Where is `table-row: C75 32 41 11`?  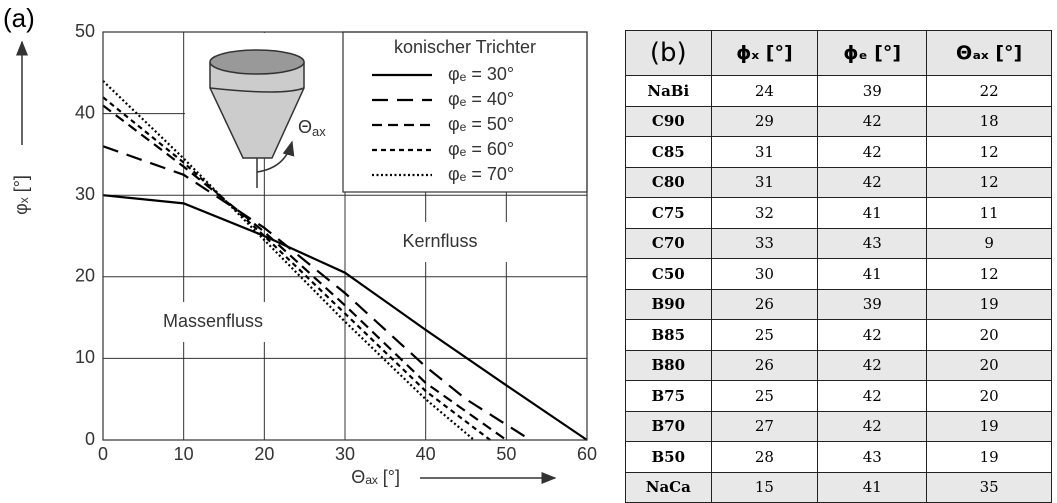
table-row: C75 32 41 11 is located at coordinates (838, 213).